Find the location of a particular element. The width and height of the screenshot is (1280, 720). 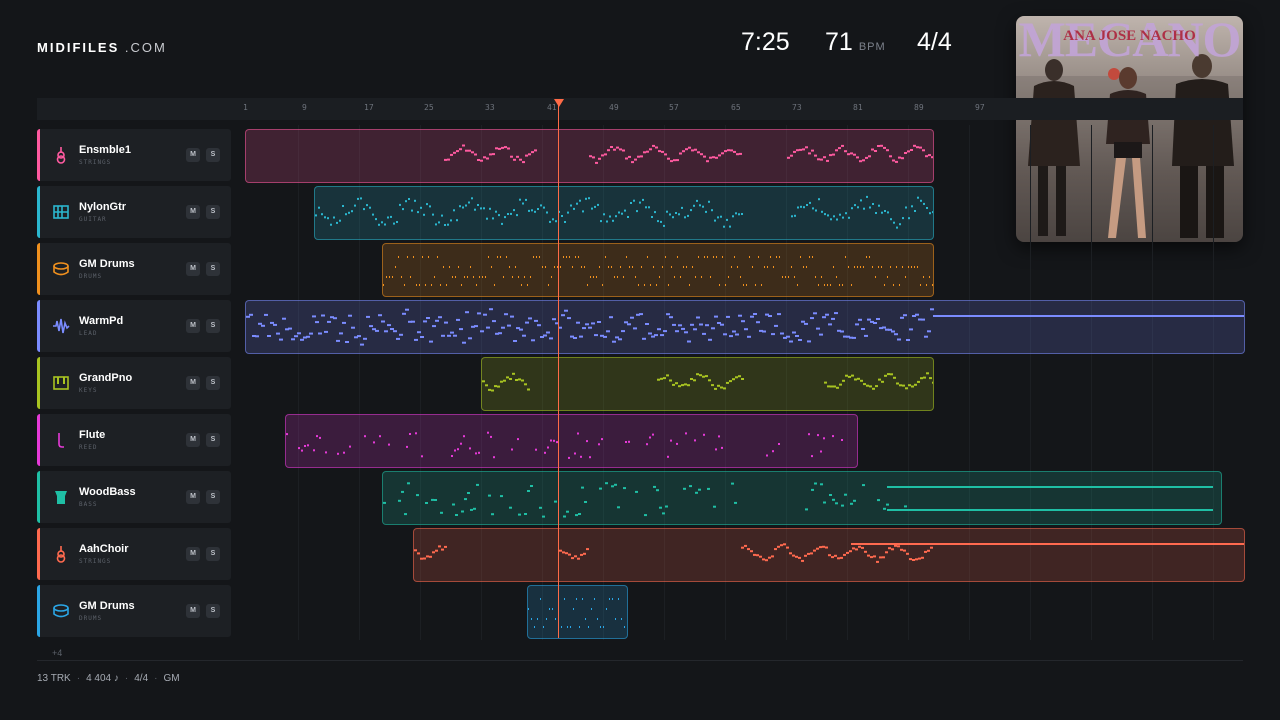

track-name: Flute is located at coordinates (92, 435).